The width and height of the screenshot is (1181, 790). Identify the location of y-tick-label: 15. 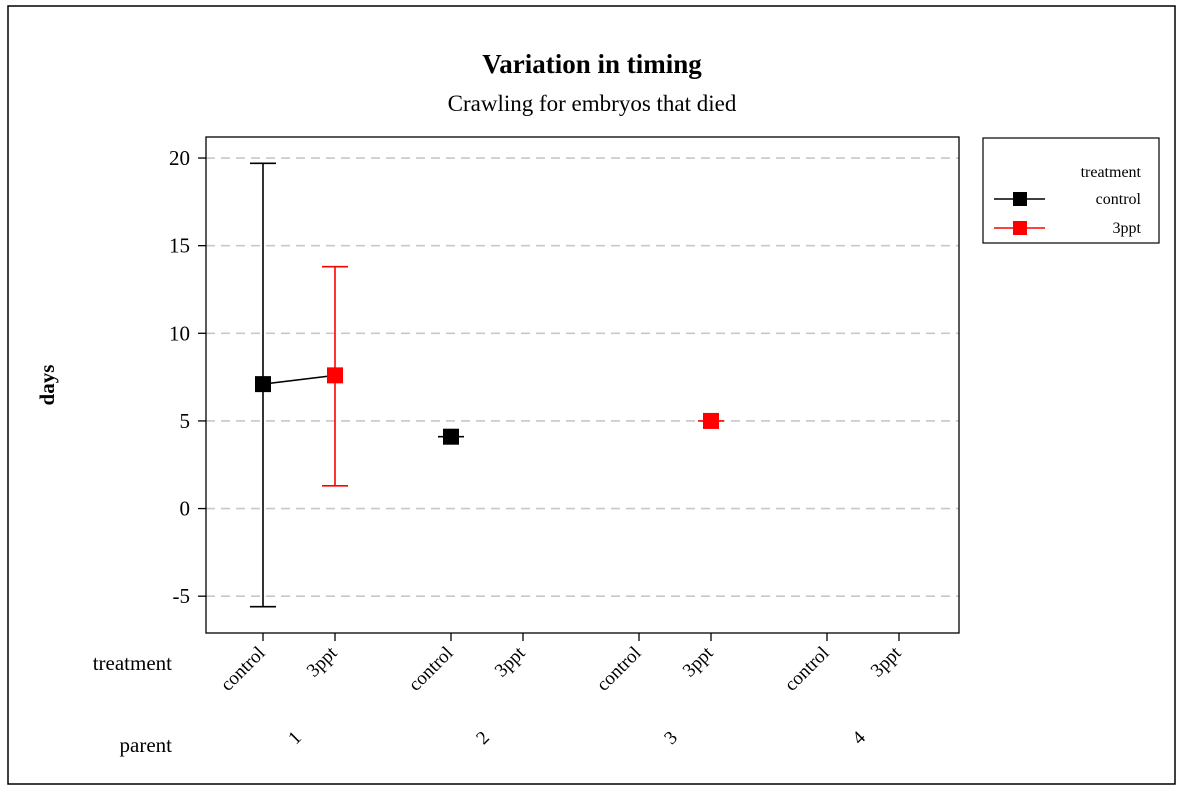
(179, 246).